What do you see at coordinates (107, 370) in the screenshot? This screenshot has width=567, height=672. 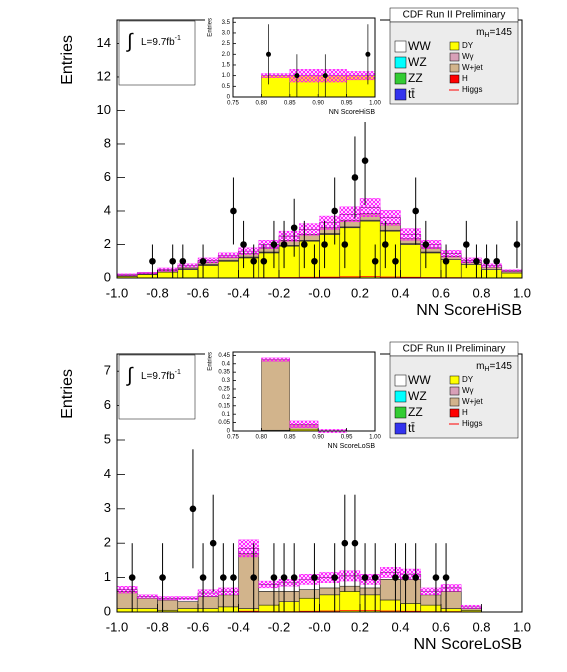 I see `y-tick-label: 7` at bounding box center [107, 370].